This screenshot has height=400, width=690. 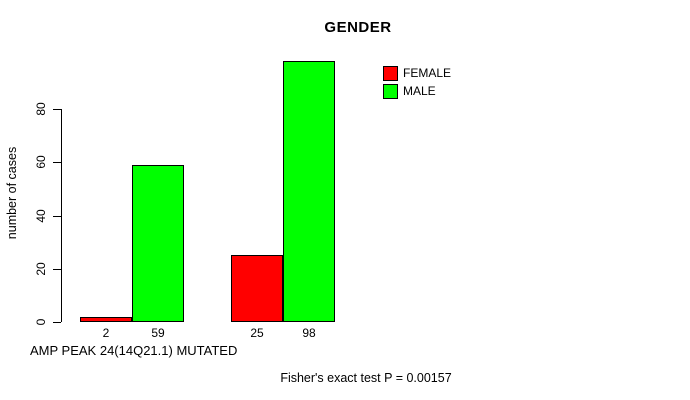 I want to click on y-axis-tick-label-20: 20, so click(x=41, y=269).